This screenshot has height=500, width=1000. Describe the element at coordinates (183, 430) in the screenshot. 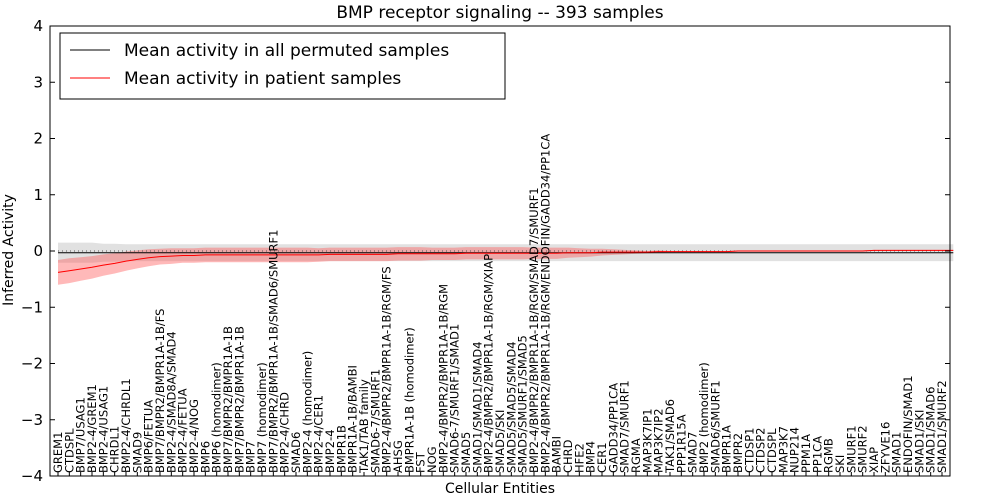

I see `x-tick-label: BMP2-4/FETUA` at that location.